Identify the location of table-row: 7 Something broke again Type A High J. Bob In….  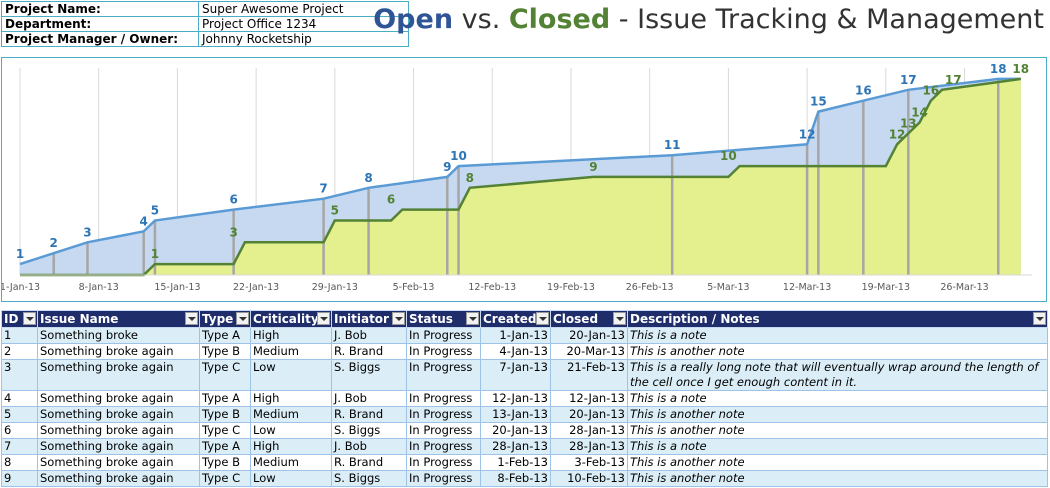
(524, 446).